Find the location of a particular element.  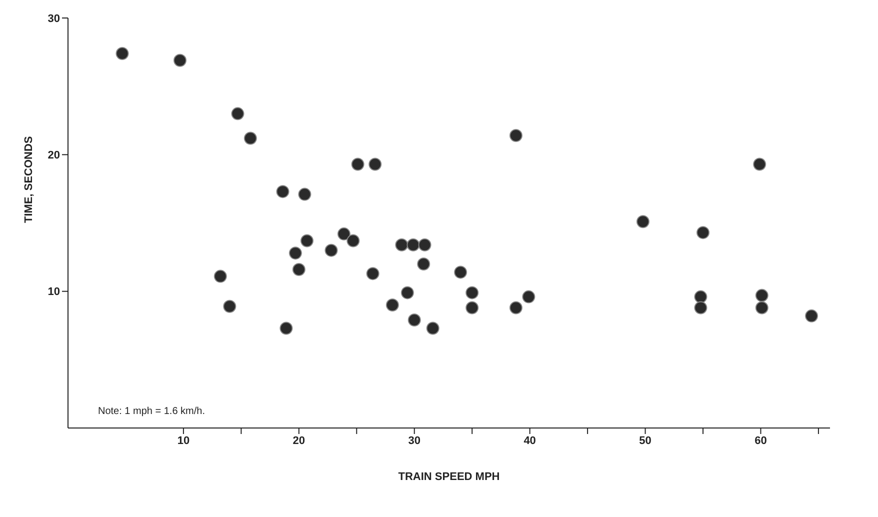

x-tick-label: 20 is located at coordinates (299, 440).